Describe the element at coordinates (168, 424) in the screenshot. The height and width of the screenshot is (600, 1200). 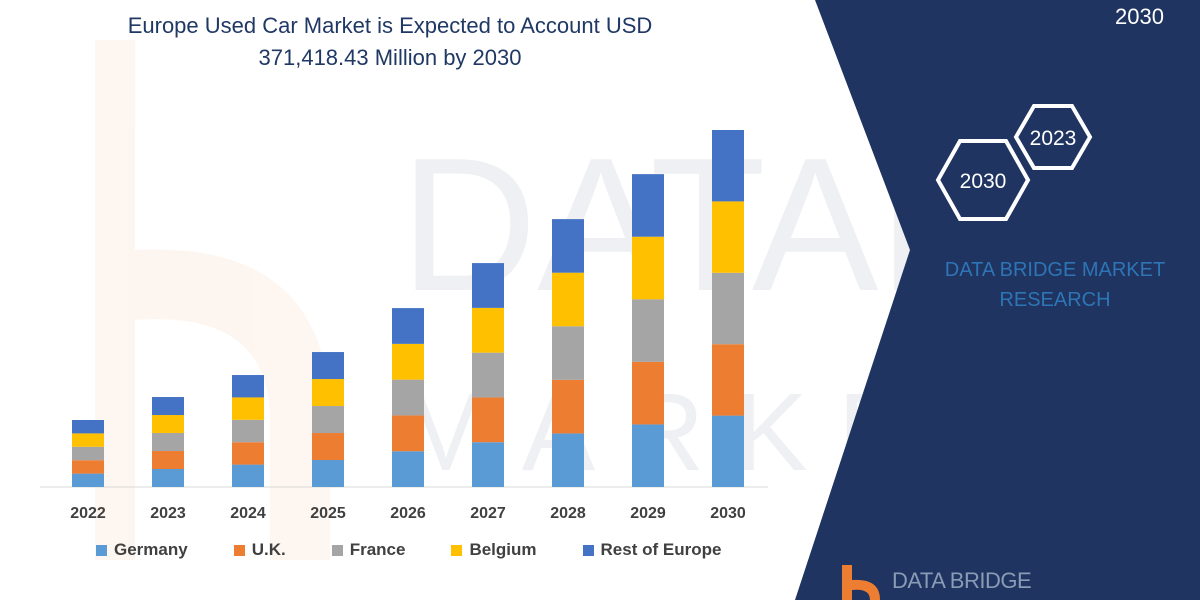
I see `bar-2023-belgium` at that location.